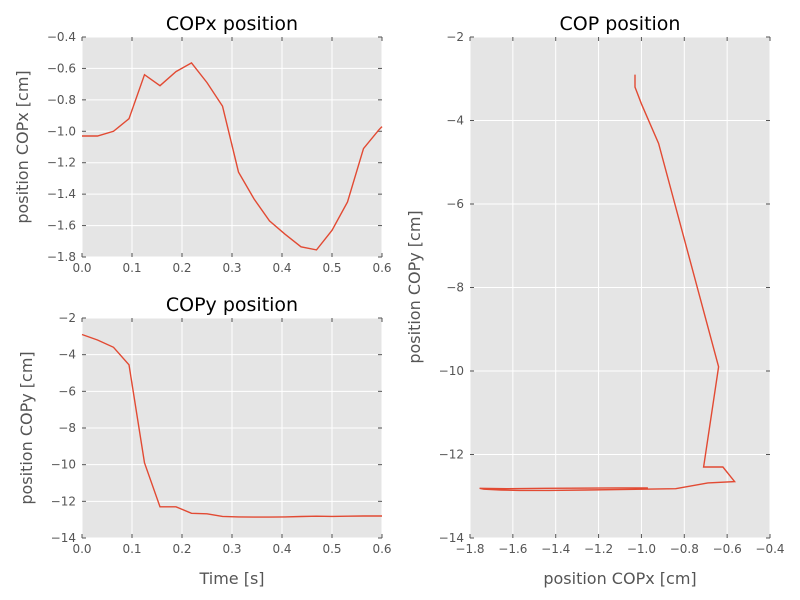  What do you see at coordinates (61, 226) in the screenshot?
I see `y-tick-label: −1.6` at bounding box center [61, 226].